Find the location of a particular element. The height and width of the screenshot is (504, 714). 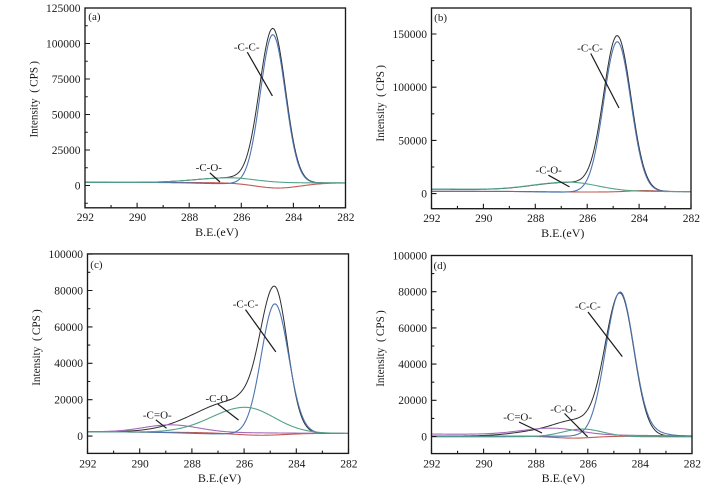

svg-text: 125000 is located at coordinates (63, 9).